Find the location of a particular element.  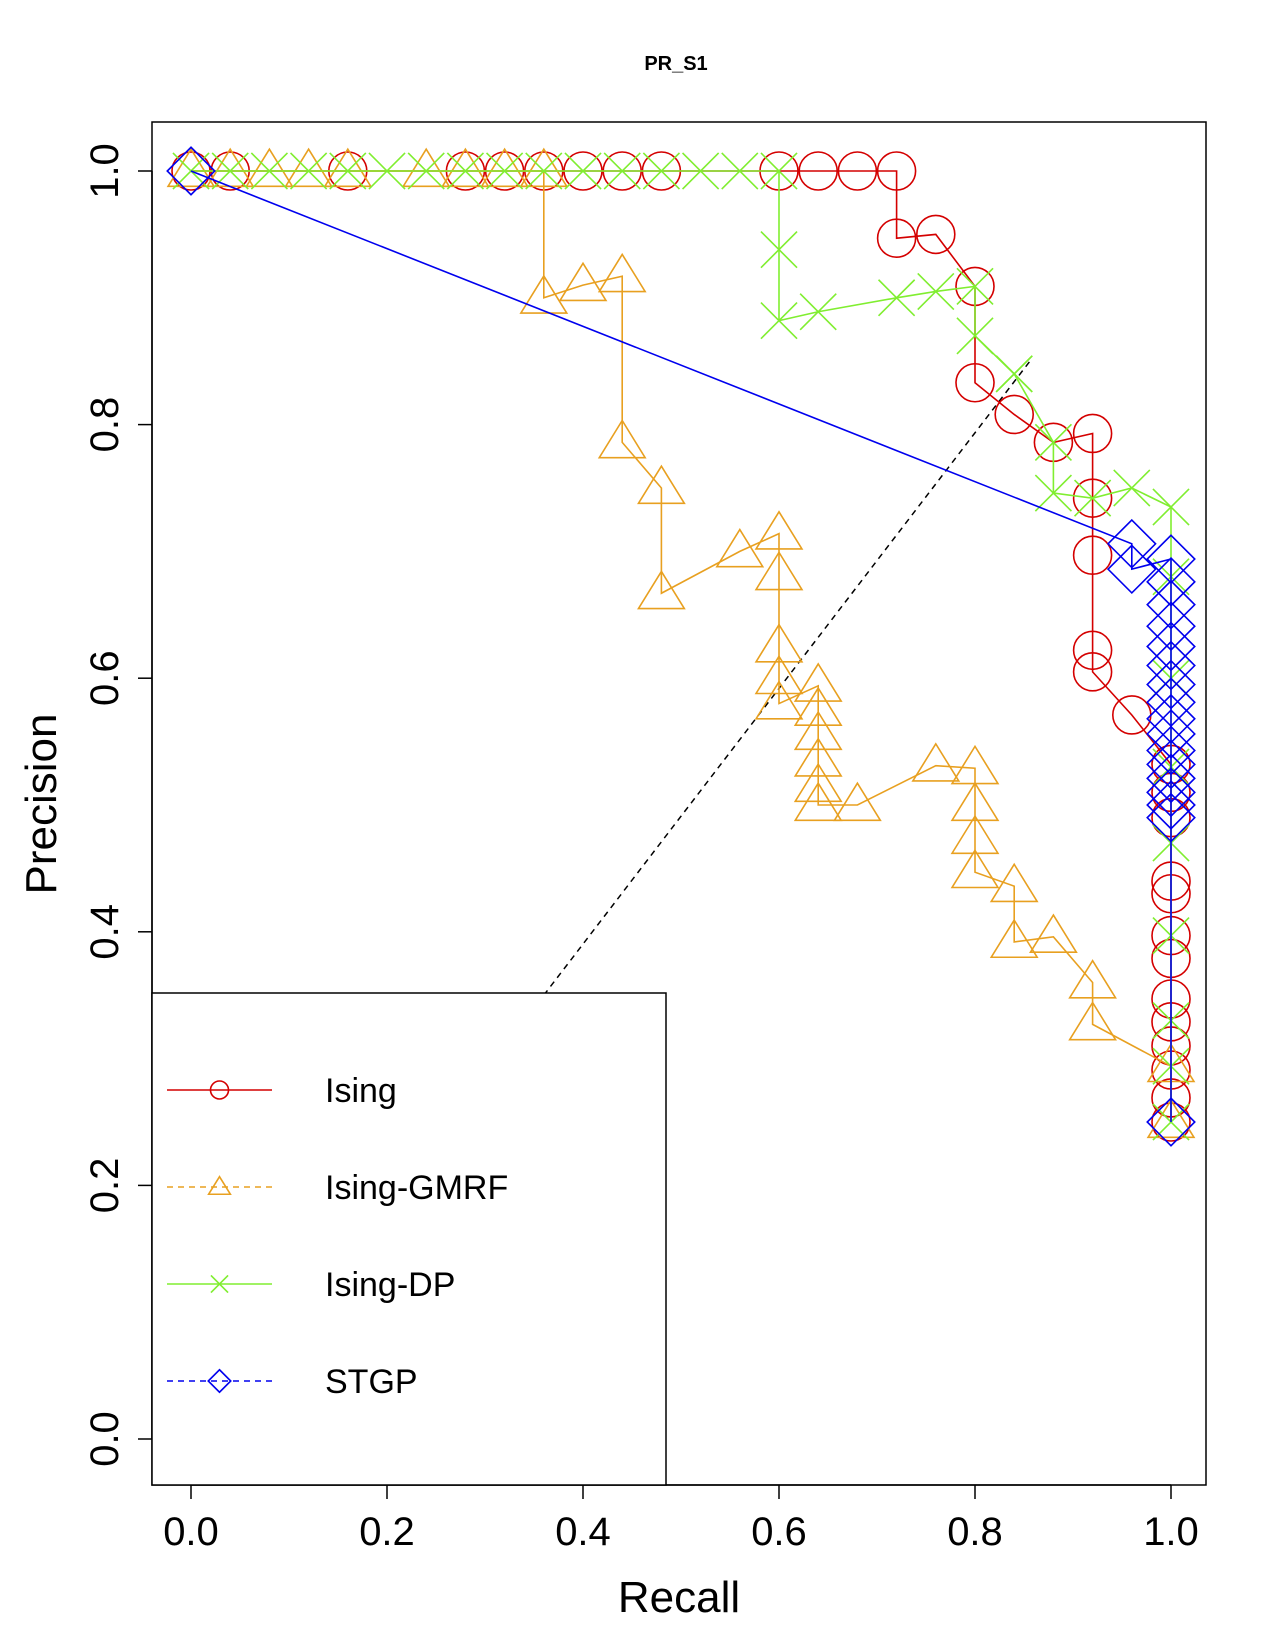

y-tick-label: 0.6 is located at coordinates (105, 678).